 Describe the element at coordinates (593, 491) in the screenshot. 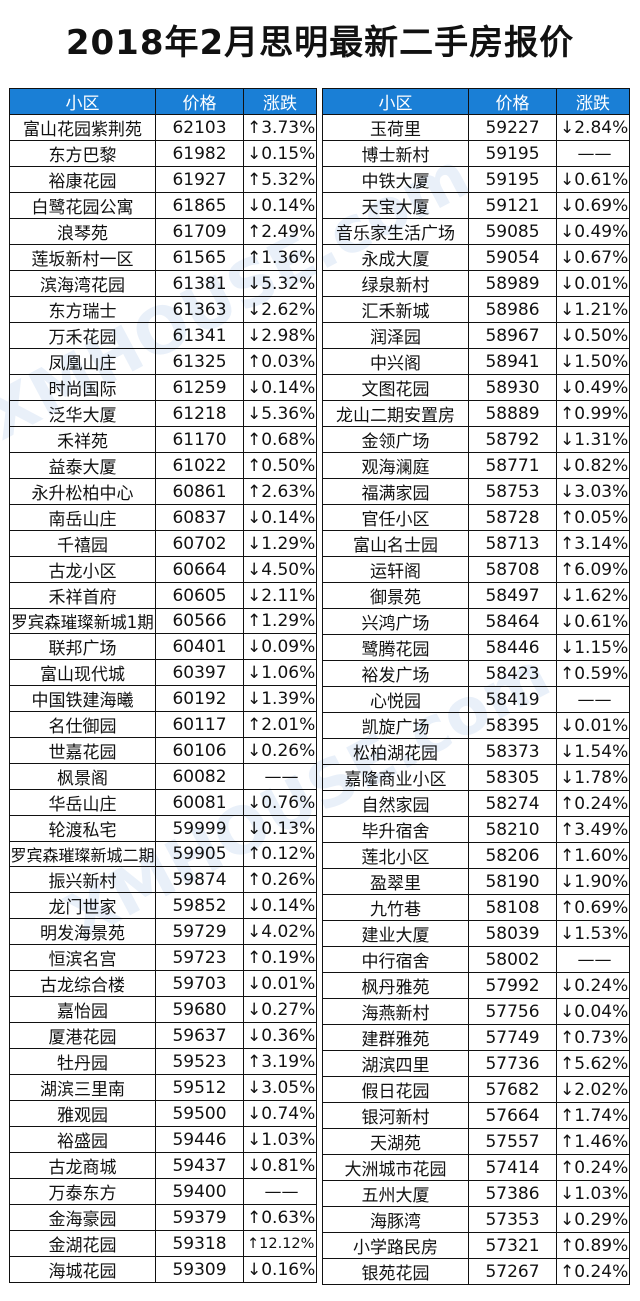

I see `change-cell: ↓3.03%` at that location.